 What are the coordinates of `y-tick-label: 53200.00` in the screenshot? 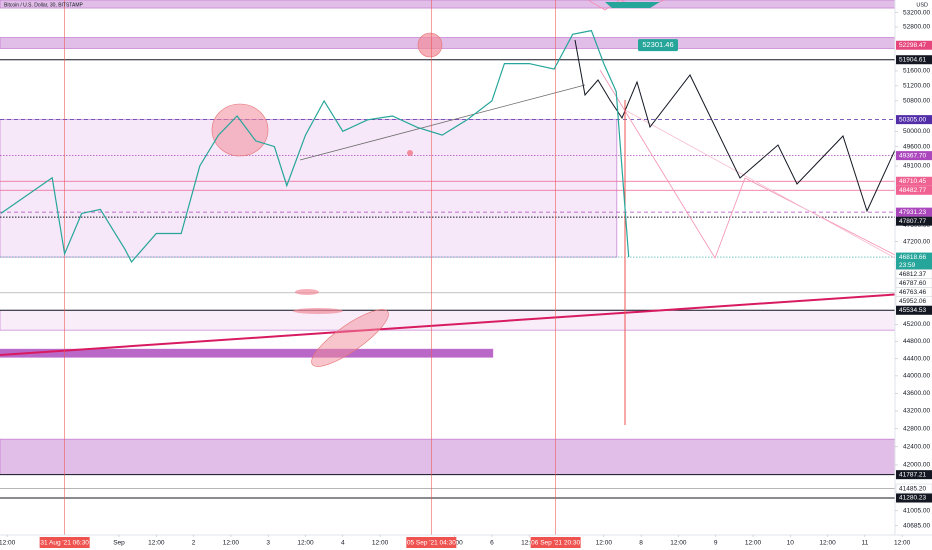 It's located at (916, 12).